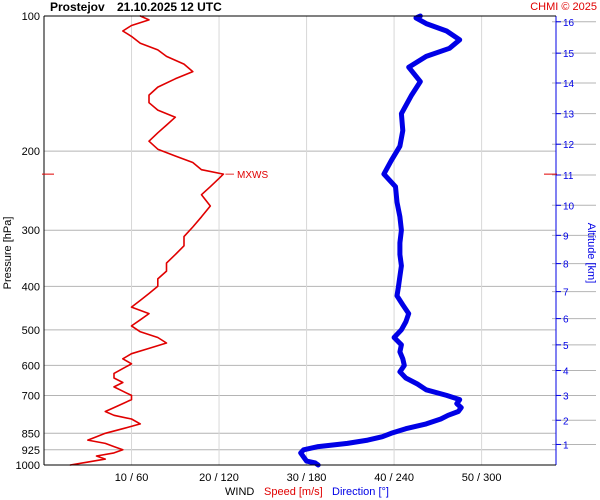  What do you see at coordinates (569, 23) in the screenshot?
I see `altitude-tick-label: 16` at bounding box center [569, 23].